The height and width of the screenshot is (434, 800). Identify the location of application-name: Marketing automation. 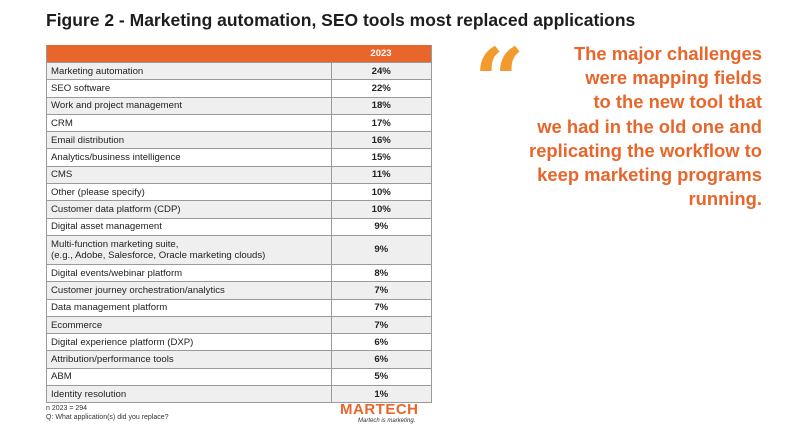
(189, 70).